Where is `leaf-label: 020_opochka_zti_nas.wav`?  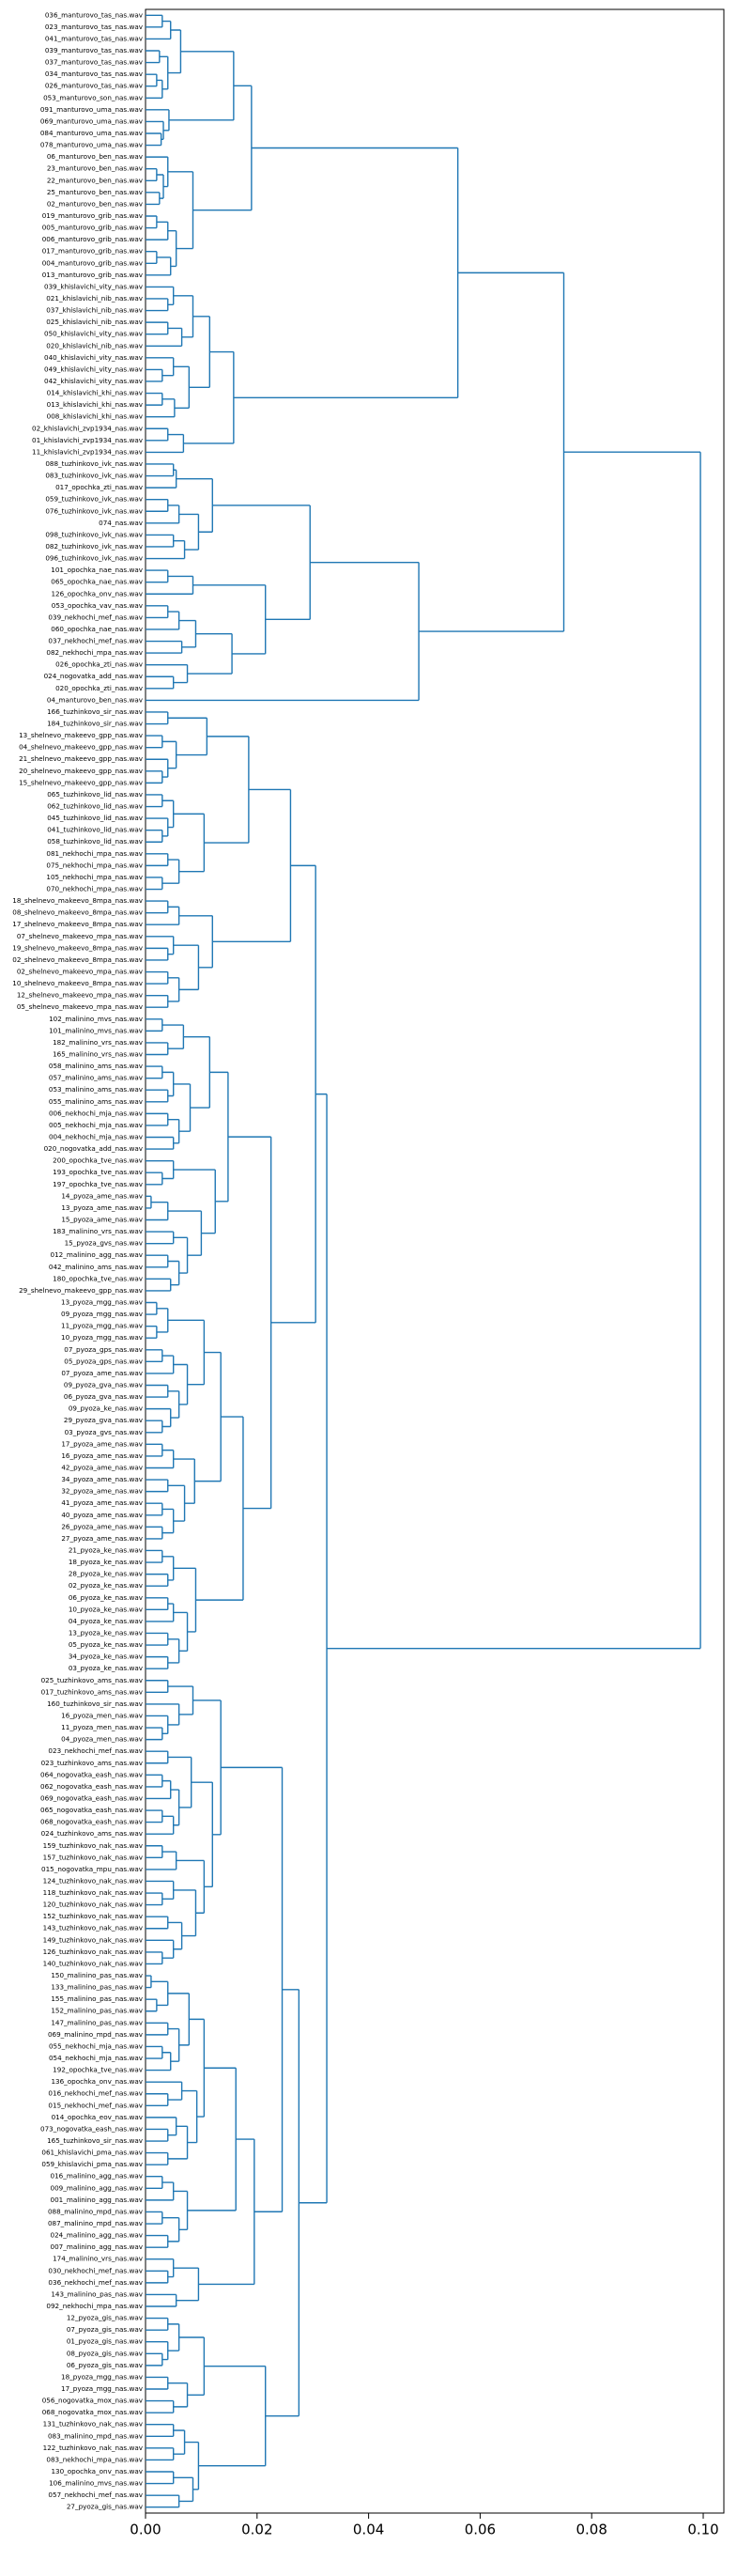
leaf-label: 020_opochka_zti_nas.wav is located at coordinates (99, 688).